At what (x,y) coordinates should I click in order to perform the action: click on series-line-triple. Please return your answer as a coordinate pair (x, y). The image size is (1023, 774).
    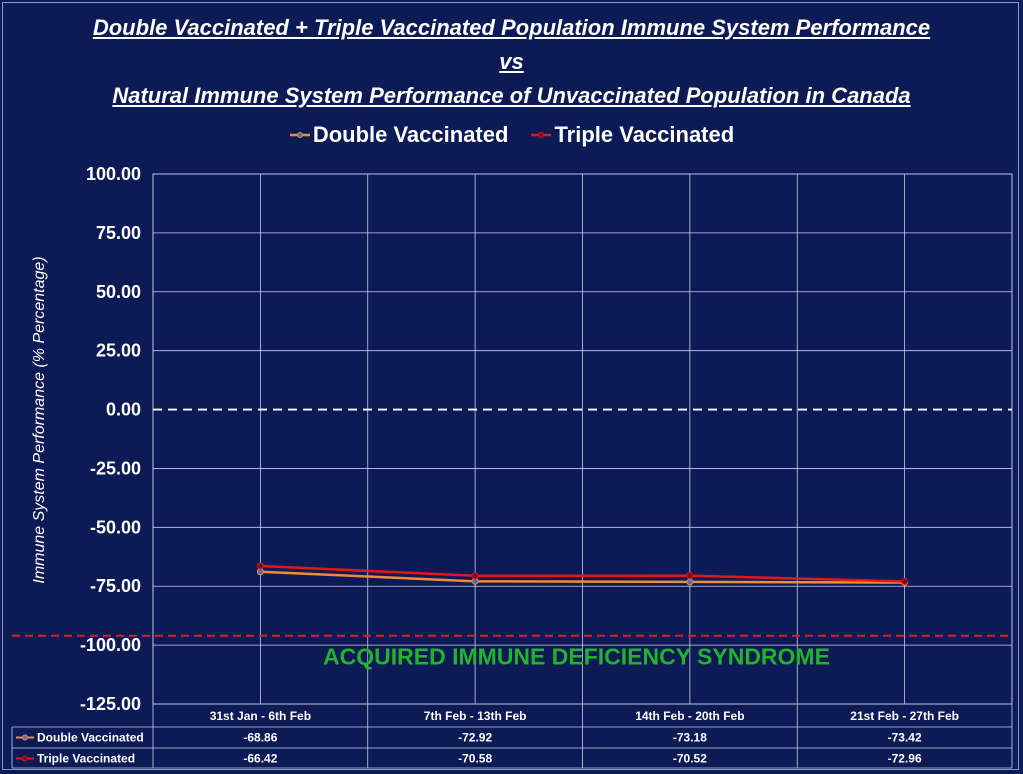
    Looking at the image, I should click on (582, 573).